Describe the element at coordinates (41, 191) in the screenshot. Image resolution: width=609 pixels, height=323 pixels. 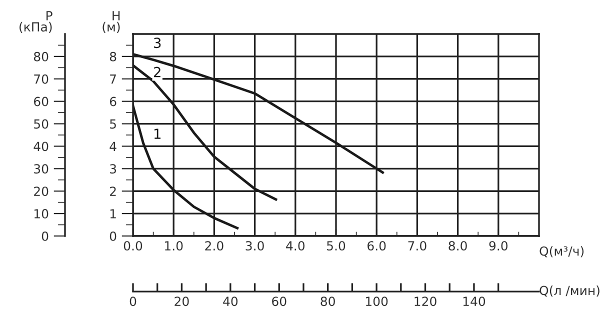
I see `y2-tick-label: 20` at that location.